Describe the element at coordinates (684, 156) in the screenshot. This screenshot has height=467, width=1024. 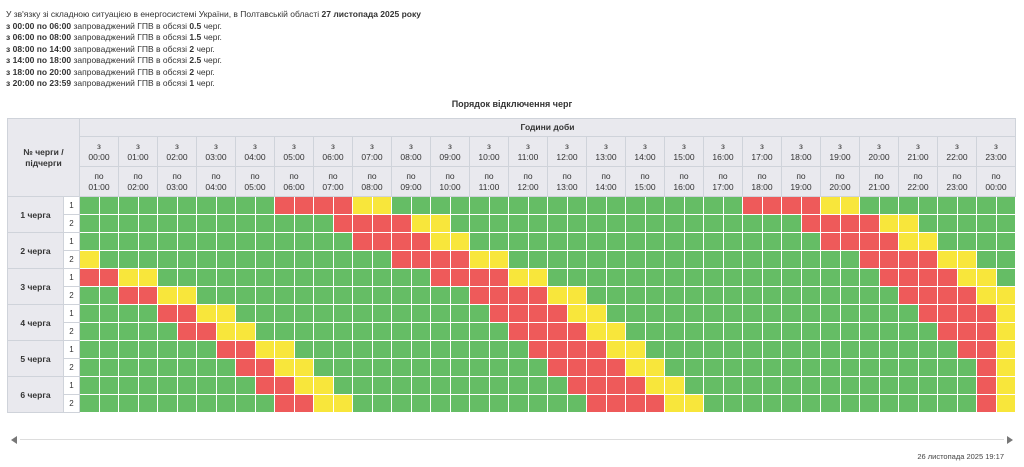
I see `hour-start-label: 15:00` at that location.